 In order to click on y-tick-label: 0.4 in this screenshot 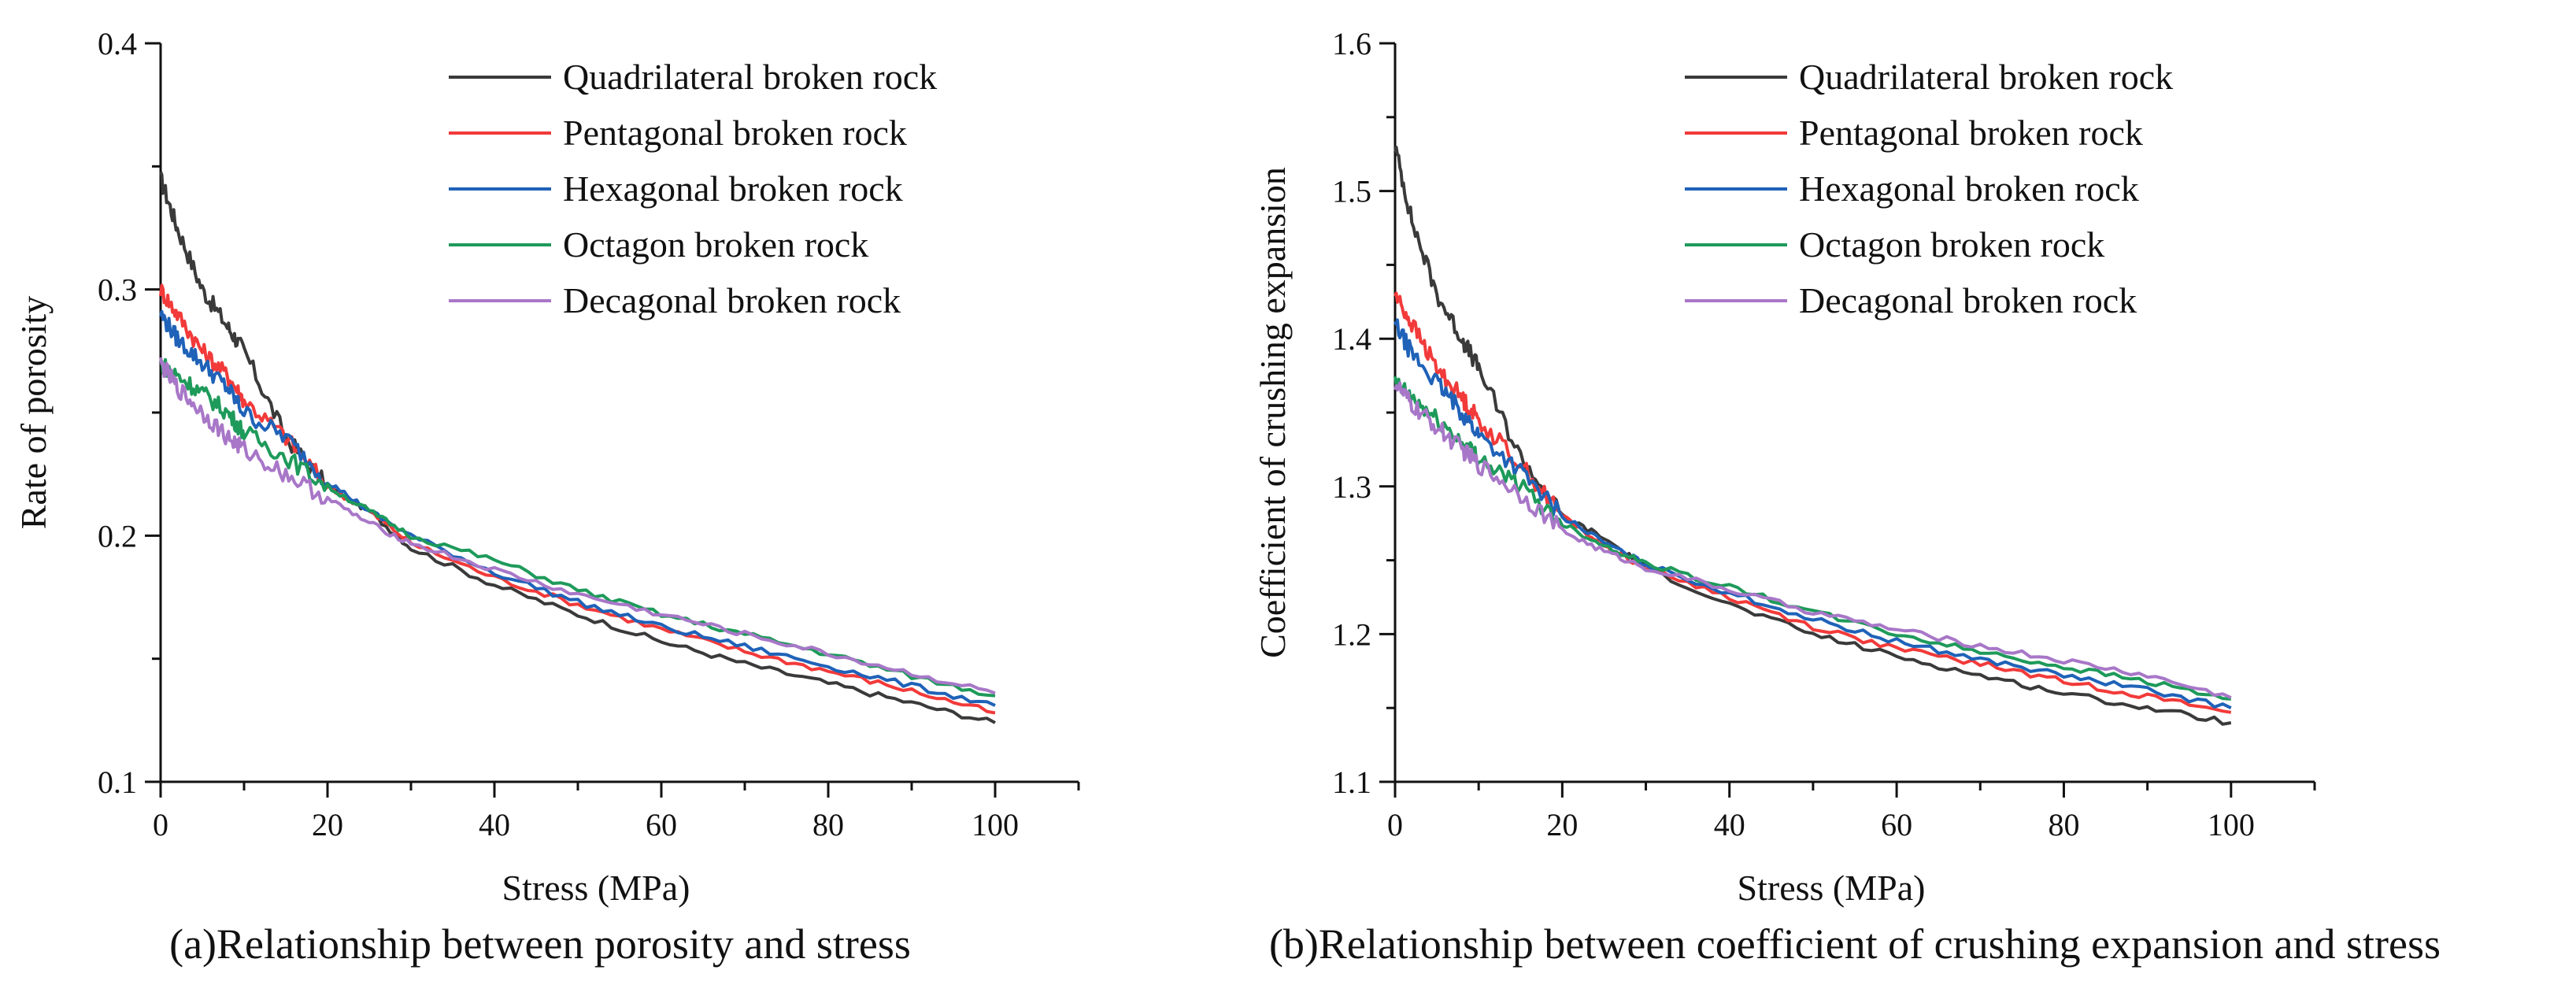, I will do `click(117, 43)`.